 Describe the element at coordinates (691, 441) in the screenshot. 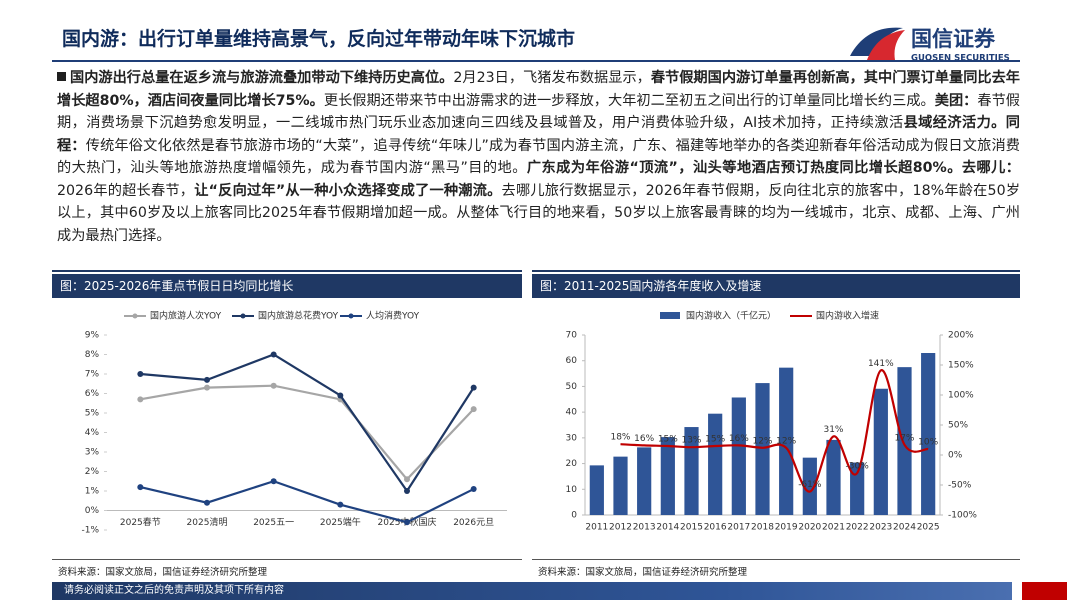

I see `data-label: 13%` at that location.